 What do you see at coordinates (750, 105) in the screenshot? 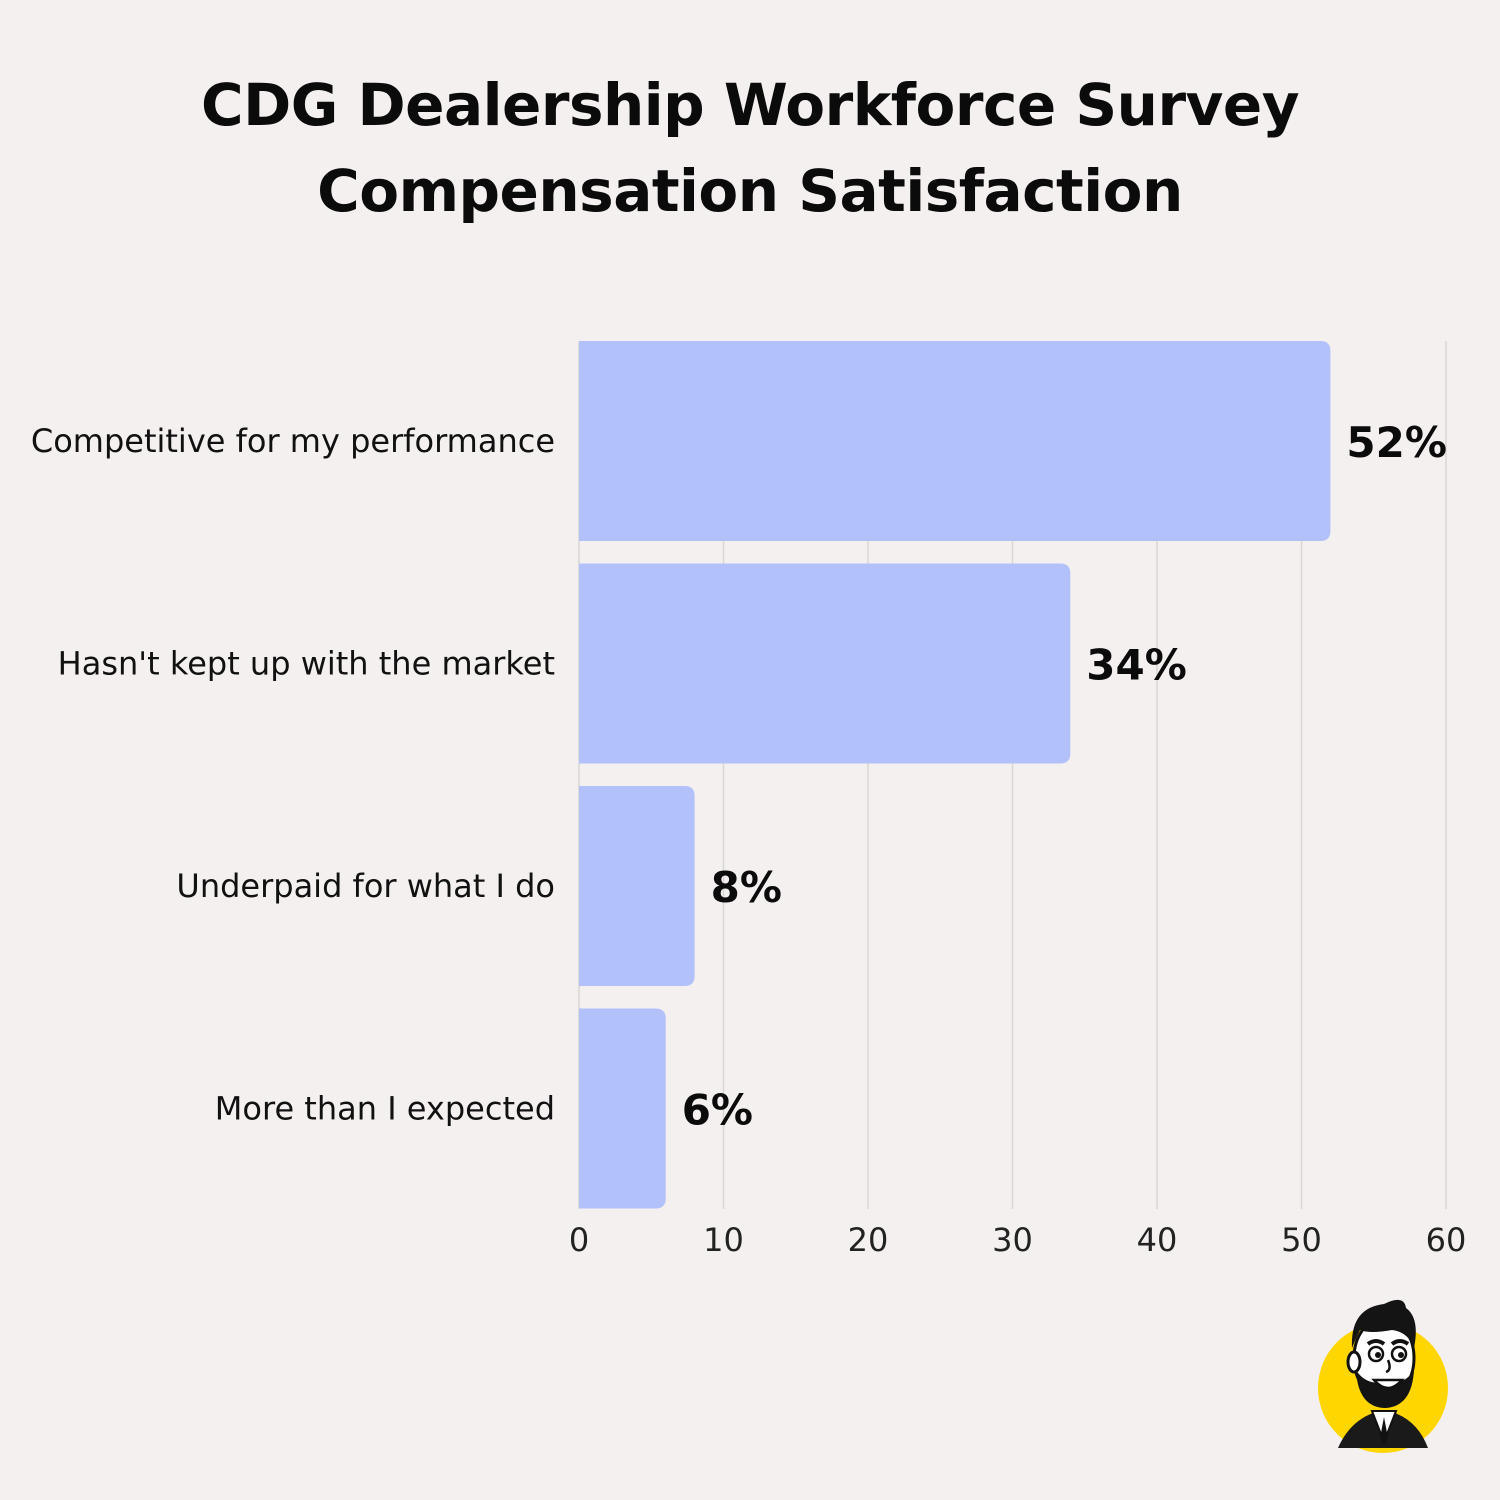
I see `chart-title: CDG Dealership Workforce Survey` at bounding box center [750, 105].